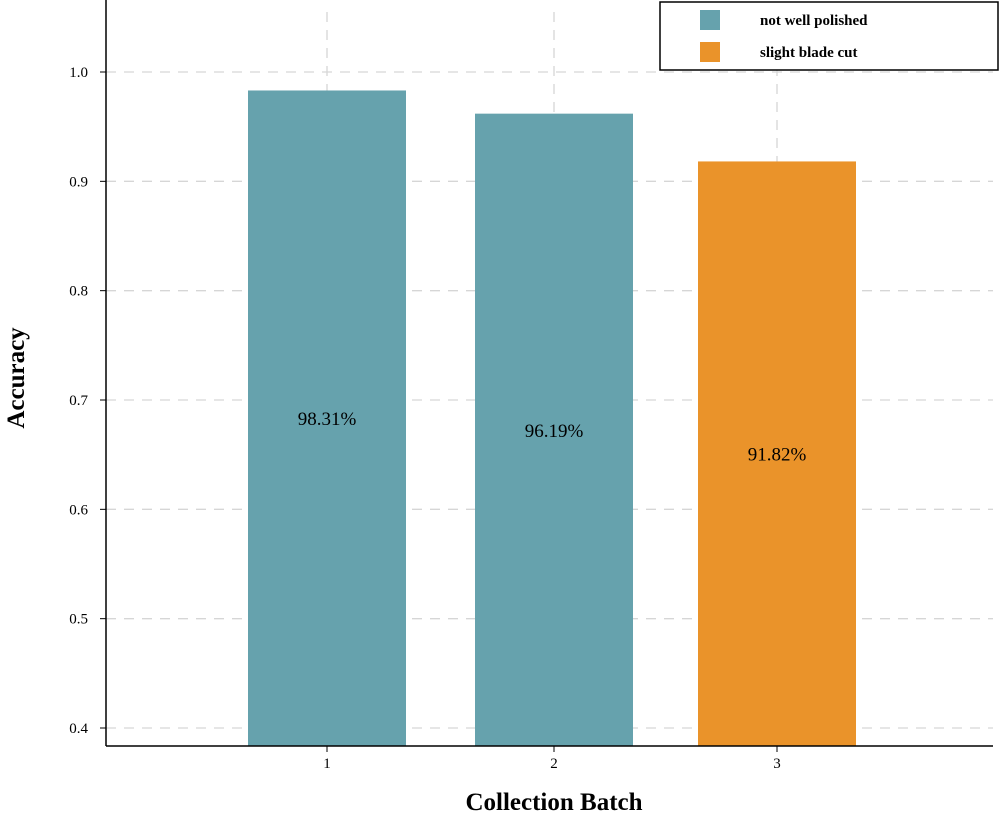 This screenshot has width=1000, height=814. I want to click on y-axis-title: Accuracy, so click(16, 378).